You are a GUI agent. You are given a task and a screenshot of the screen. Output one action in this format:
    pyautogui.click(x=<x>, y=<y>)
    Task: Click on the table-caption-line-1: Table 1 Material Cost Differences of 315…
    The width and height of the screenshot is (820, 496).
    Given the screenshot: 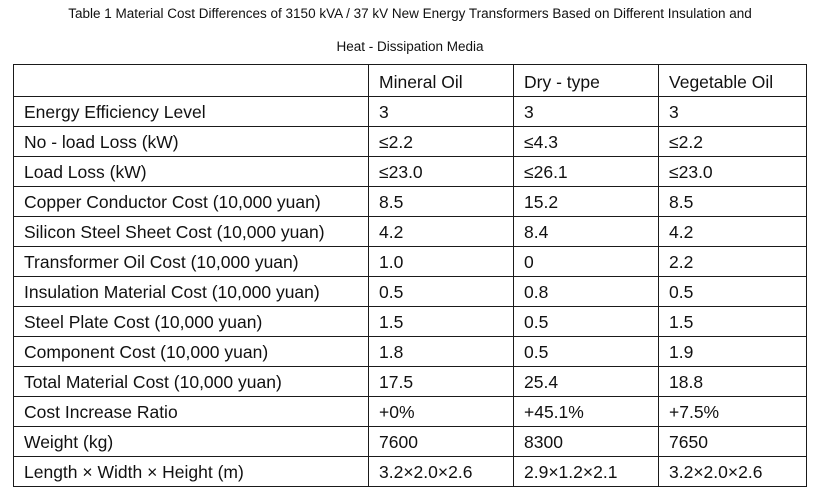 What is the action you would take?
    pyautogui.click(x=410, y=13)
    